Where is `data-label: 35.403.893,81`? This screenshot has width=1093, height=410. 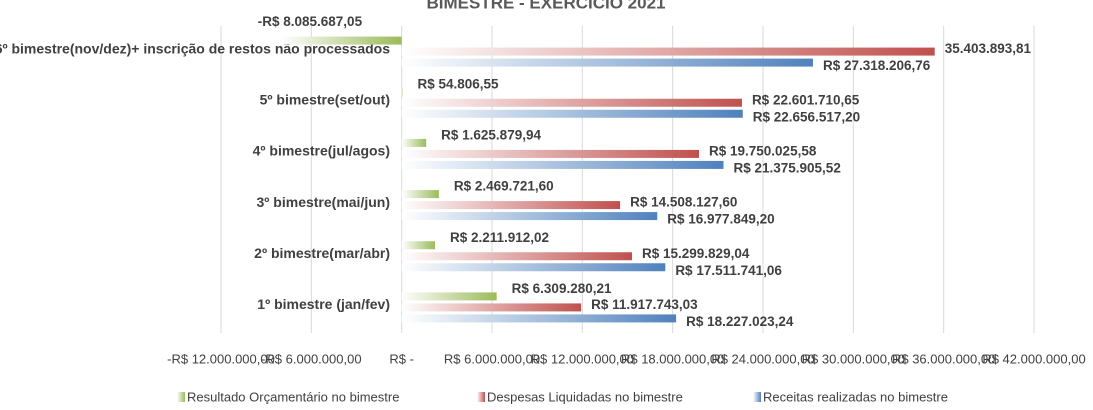
data-label: 35.403.893,81 is located at coordinates (988, 48).